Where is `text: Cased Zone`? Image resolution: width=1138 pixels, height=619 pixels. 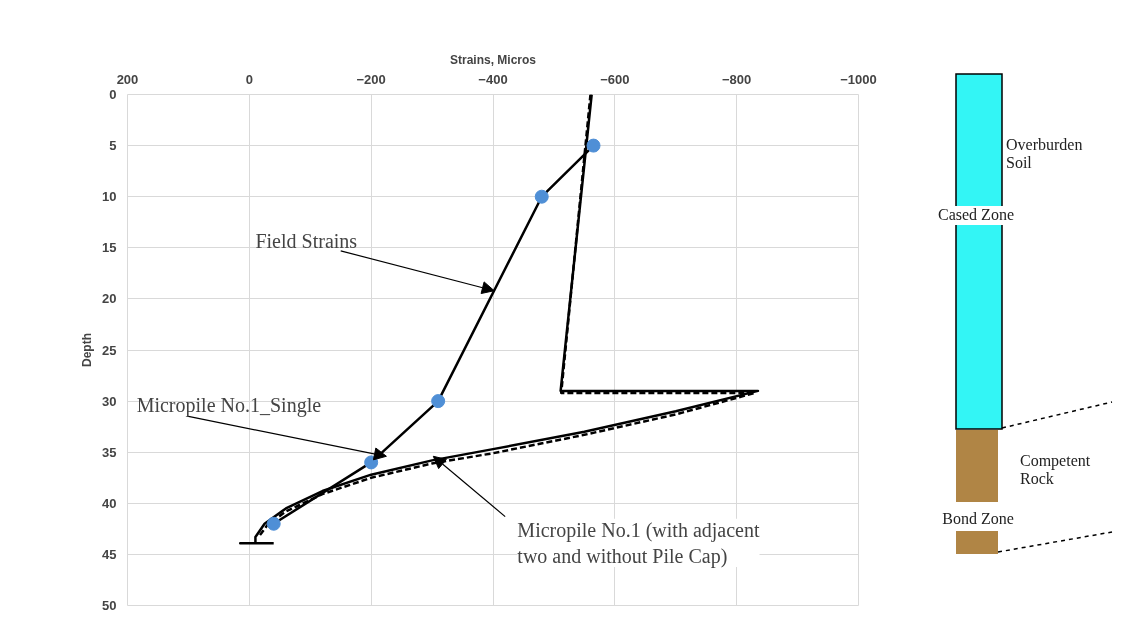 text: Cased Zone is located at coordinates (976, 214).